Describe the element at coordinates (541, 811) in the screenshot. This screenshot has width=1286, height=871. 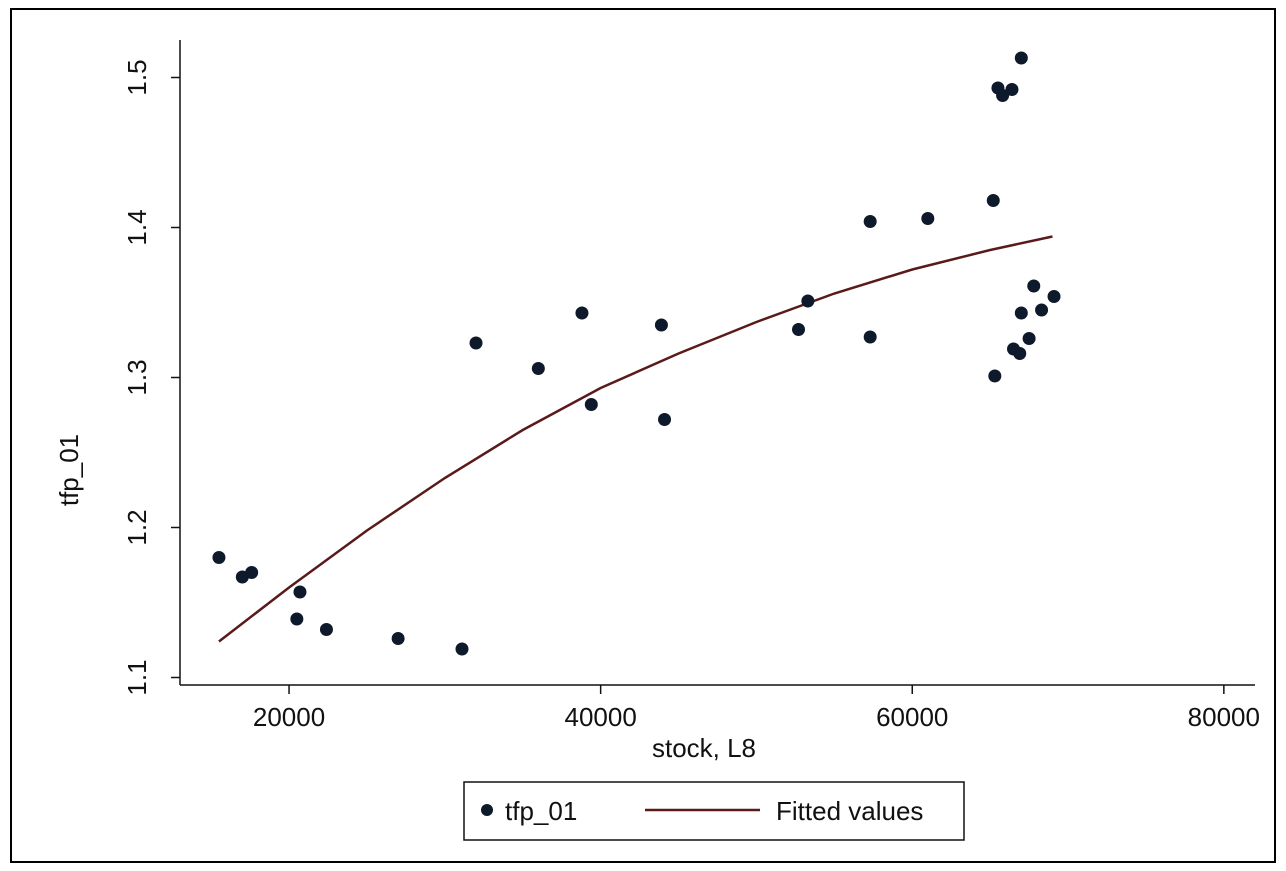
I see `legend-label-tfp-01: tfp_01` at that location.